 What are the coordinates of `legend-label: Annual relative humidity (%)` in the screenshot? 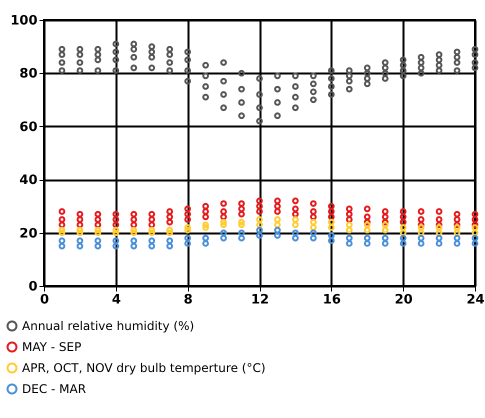 It's located at (108, 326).